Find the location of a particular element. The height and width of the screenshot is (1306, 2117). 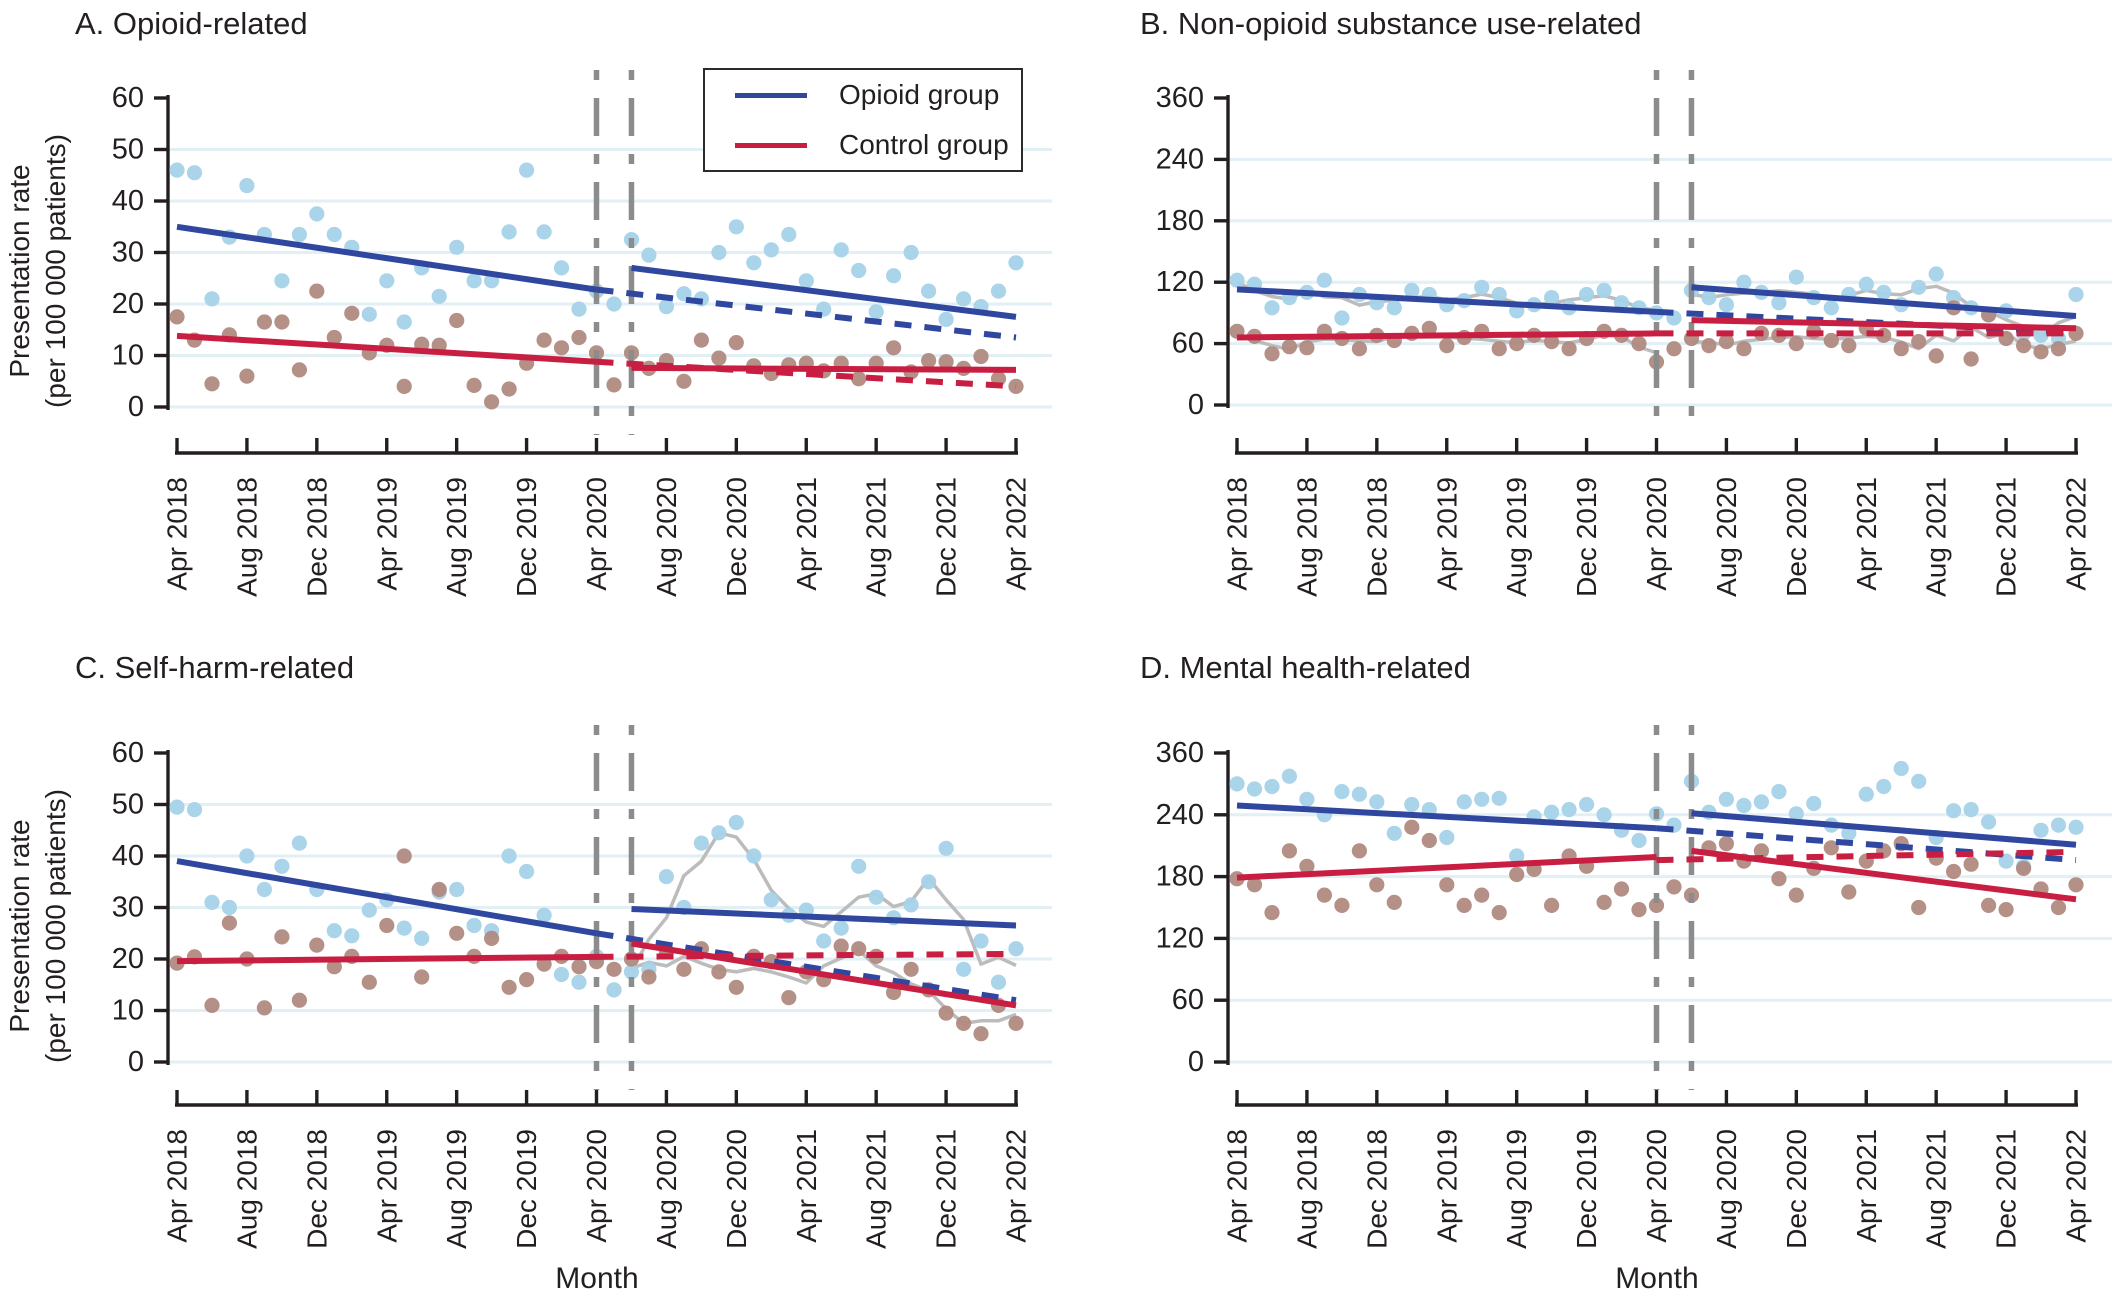

x-tick-label: Dec 2021 is located at coordinates (2006, 537).